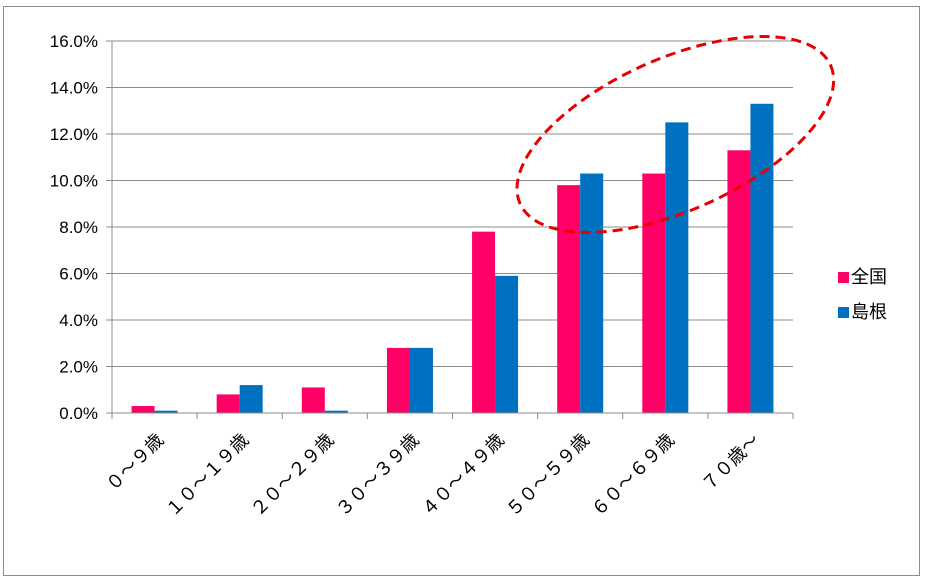 This screenshot has width=926, height=579. Describe the element at coordinates (462, 475) in the screenshot. I see `x-tick-label: ４０～４９歳` at that location.